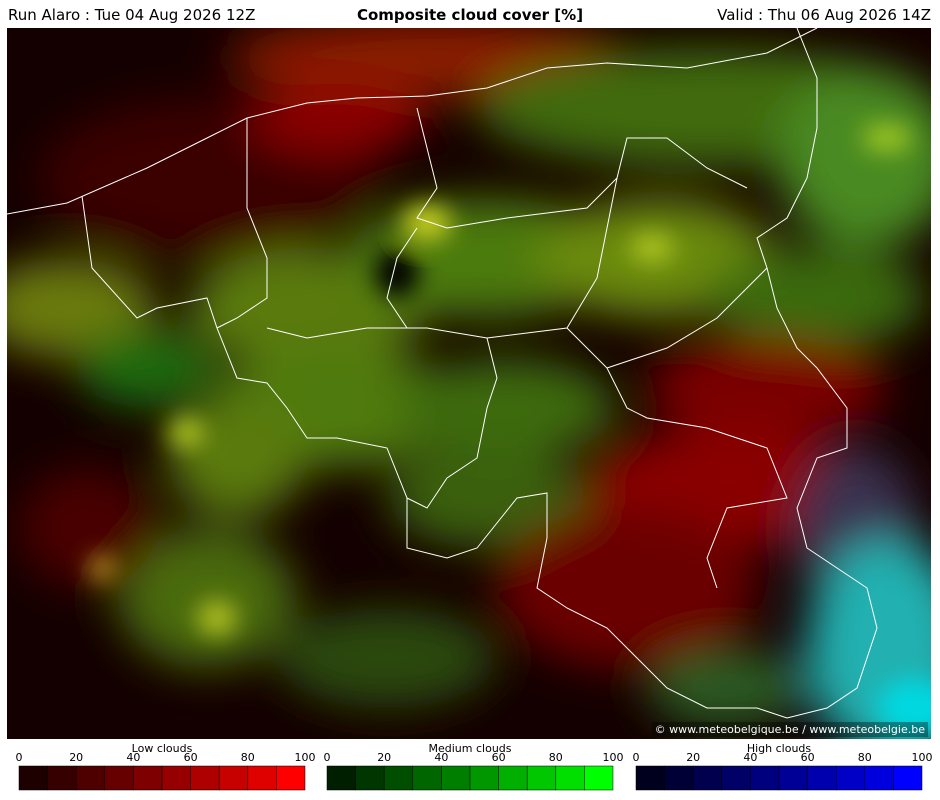  Describe the element at coordinates (470, 15) in the screenshot. I see `map-title: Composite cloud cover [%]` at that location.